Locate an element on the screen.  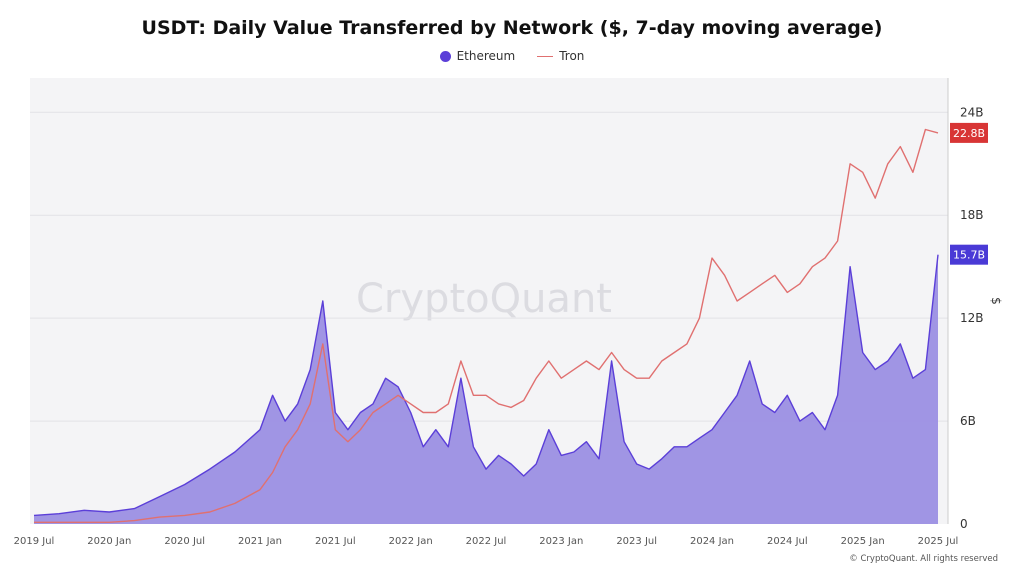
x-tick-label: 2021 Jul is located at coordinates (335, 541).